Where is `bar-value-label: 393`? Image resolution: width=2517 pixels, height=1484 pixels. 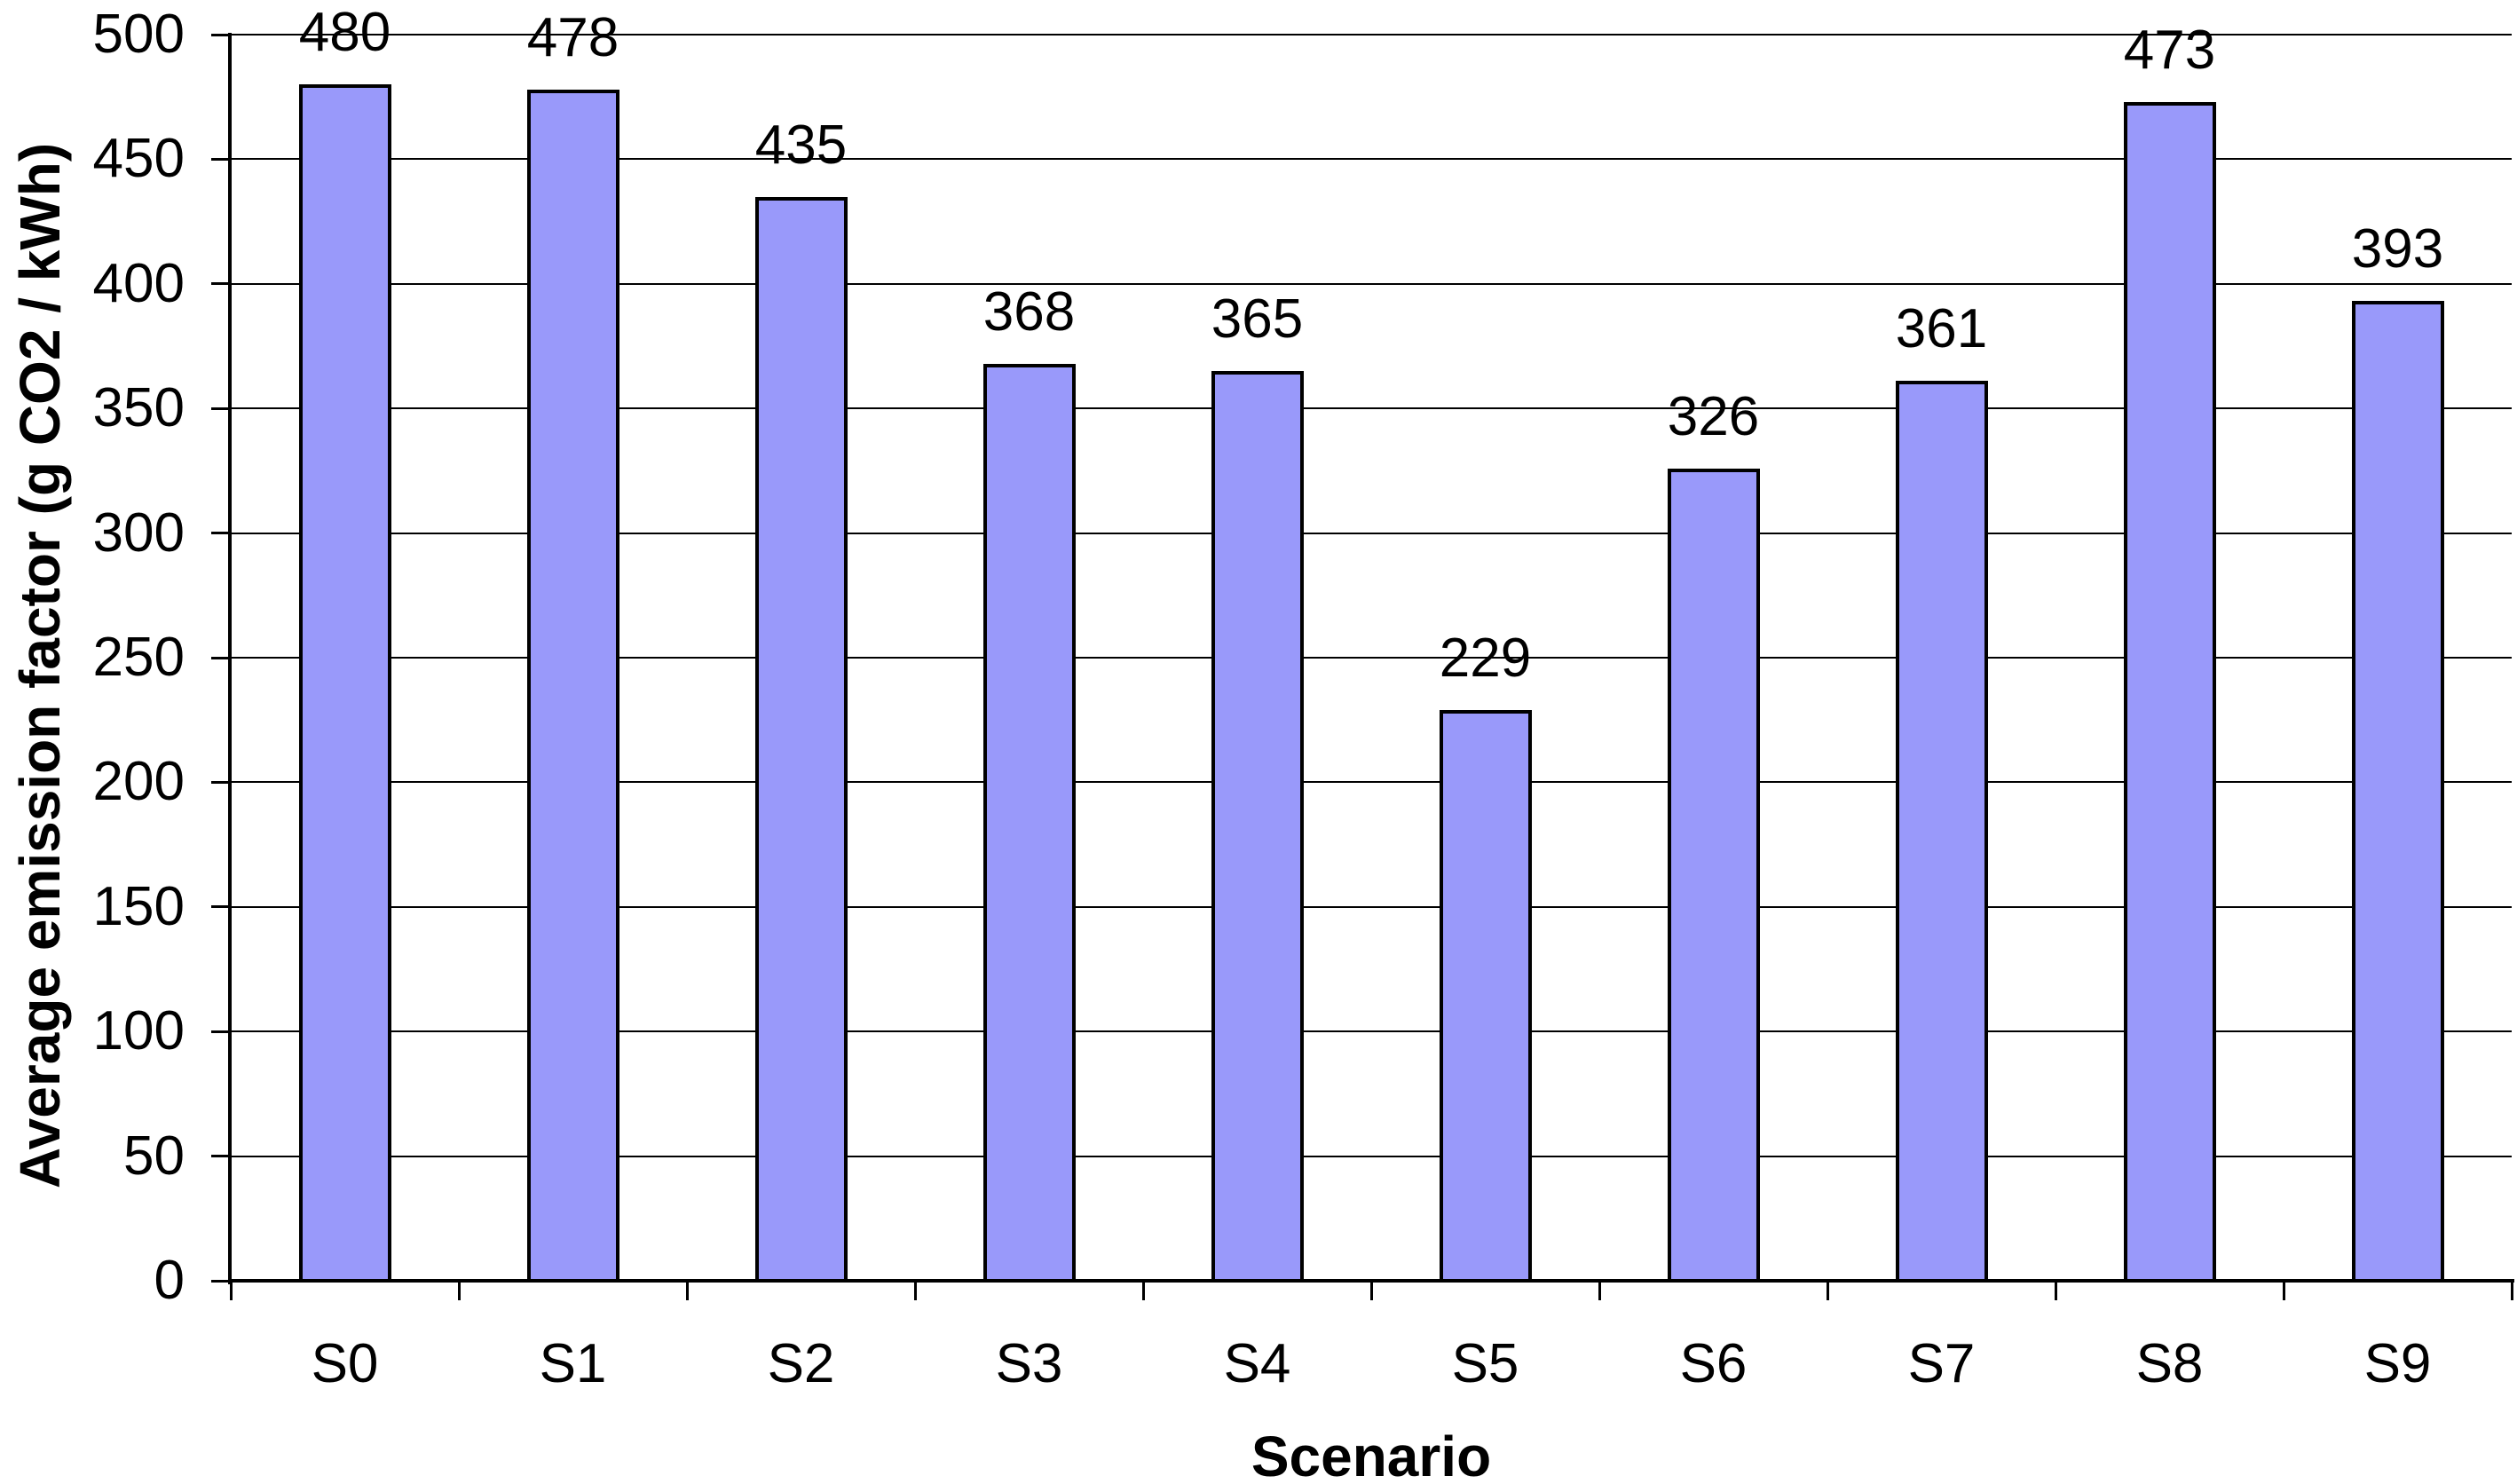 bar-value-label: 393 is located at coordinates (2397, 249).